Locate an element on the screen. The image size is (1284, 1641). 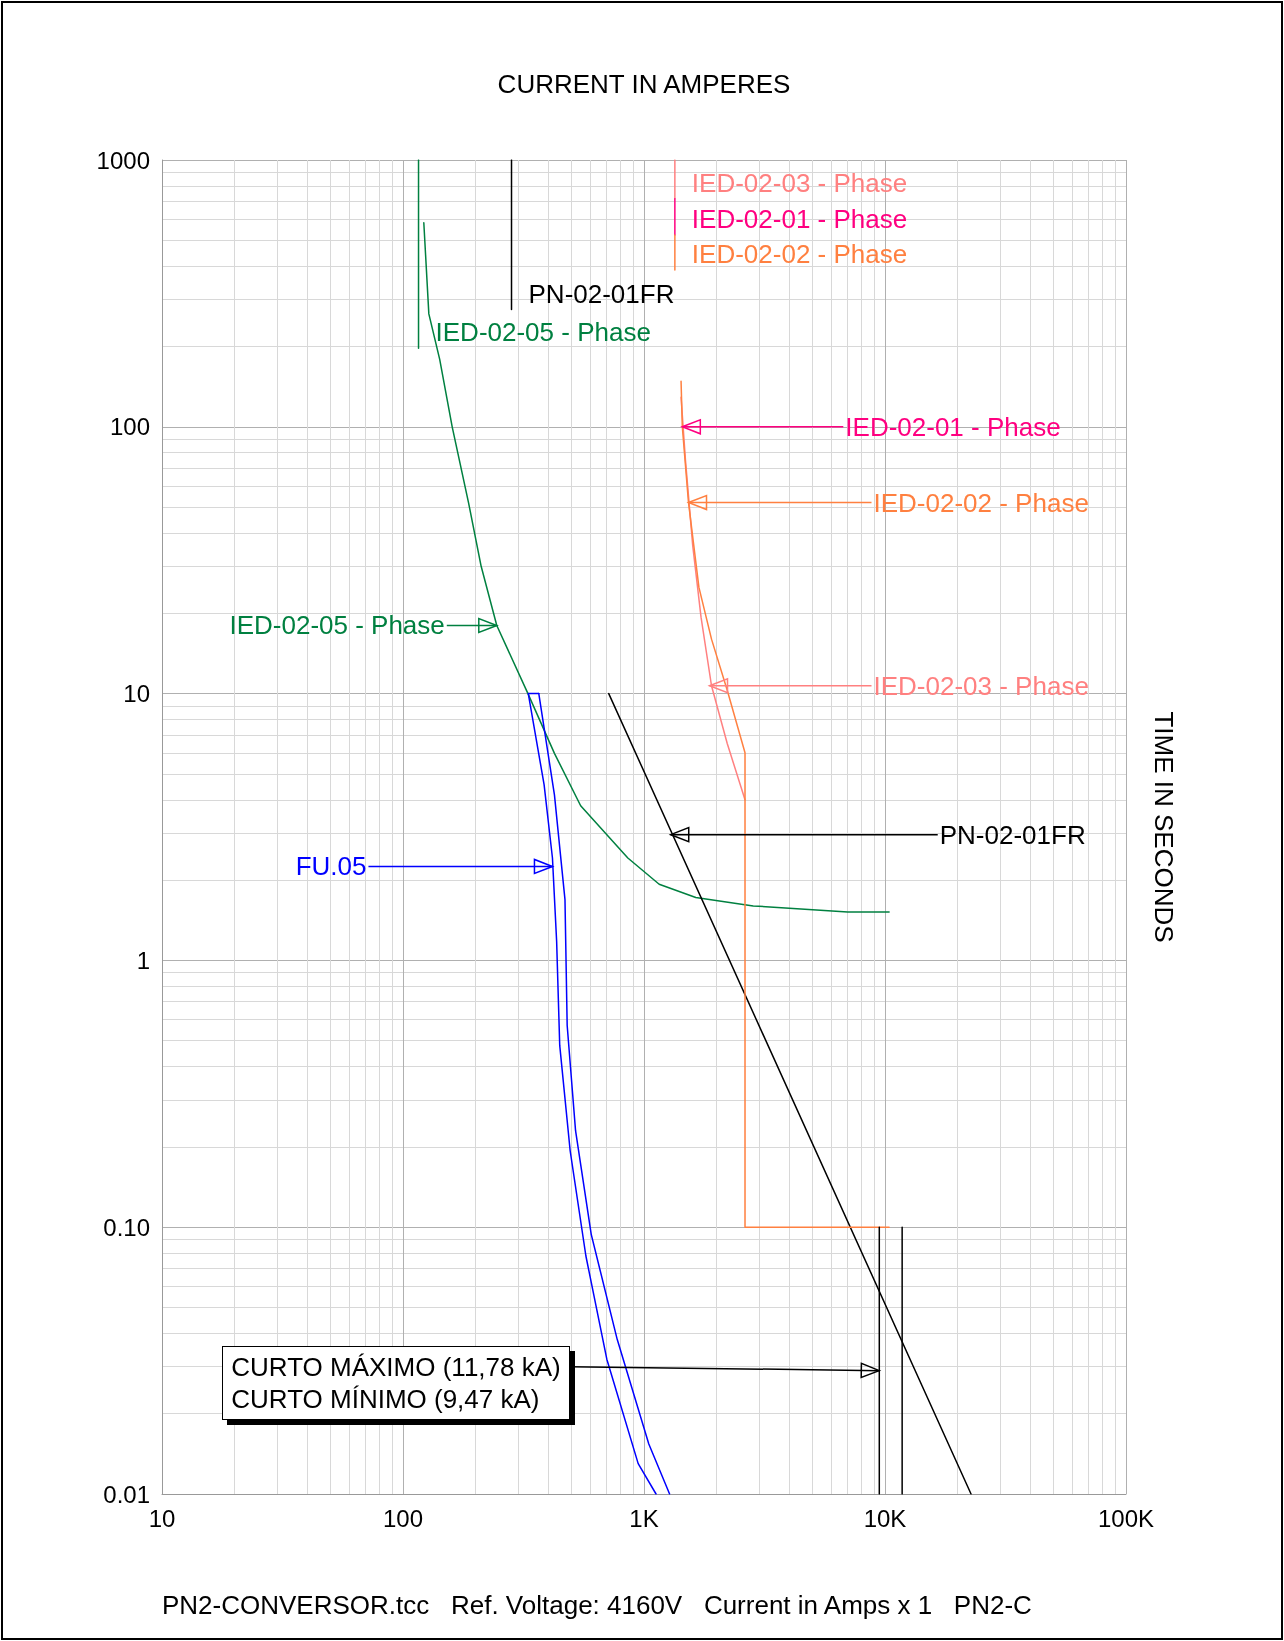
x-tick-label: 1K is located at coordinates (644, 1518).